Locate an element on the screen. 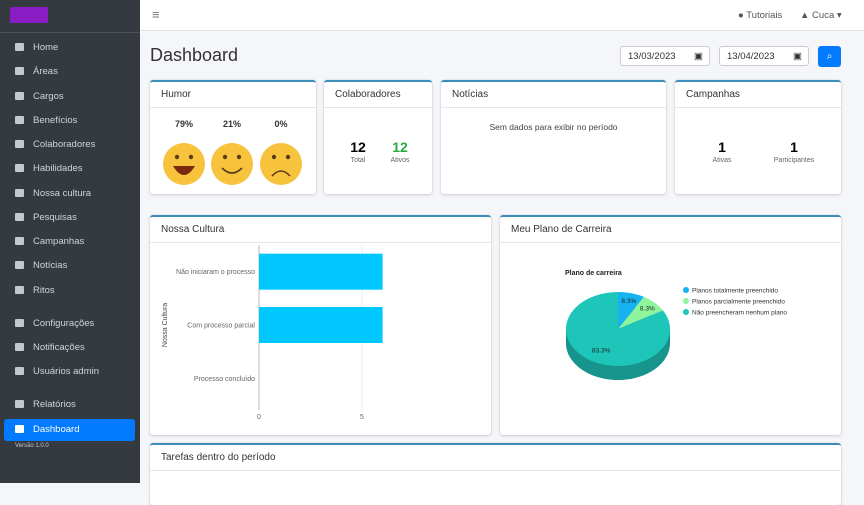 Image resolution: width=864 pixels, height=505 pixels. nav-label: Usuários admin is located at coordinates (66, 371).